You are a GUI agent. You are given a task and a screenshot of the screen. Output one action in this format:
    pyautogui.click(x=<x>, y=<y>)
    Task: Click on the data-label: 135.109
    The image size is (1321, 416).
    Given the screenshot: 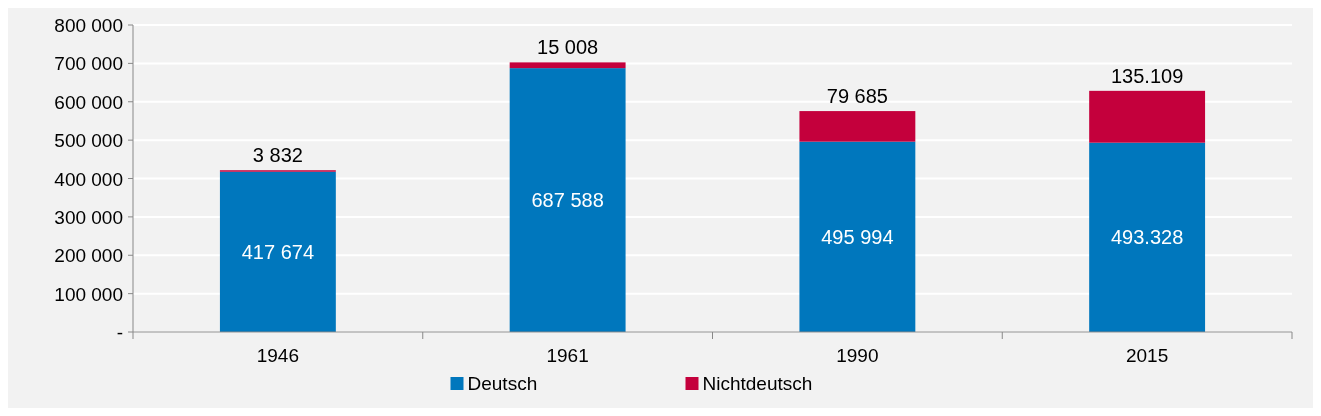 What is the action you would take?
    pyautogui.click(x=1147, y=75)
    